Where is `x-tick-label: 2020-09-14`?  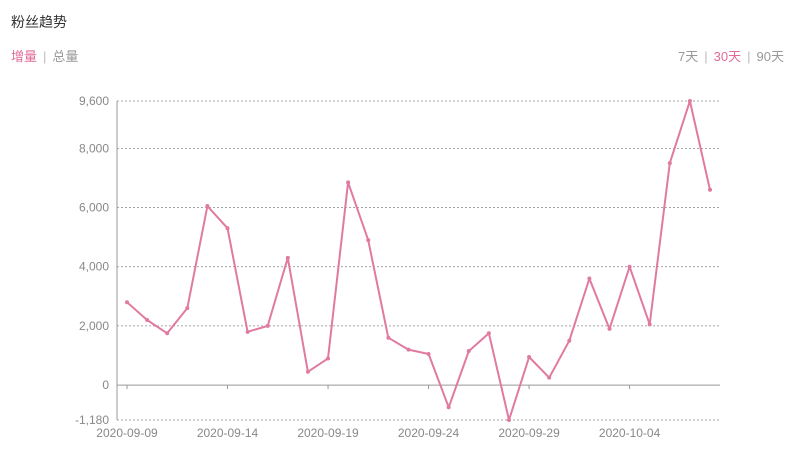
x-tick-label: 2020-09-14 is located at coordinates (228, 433).